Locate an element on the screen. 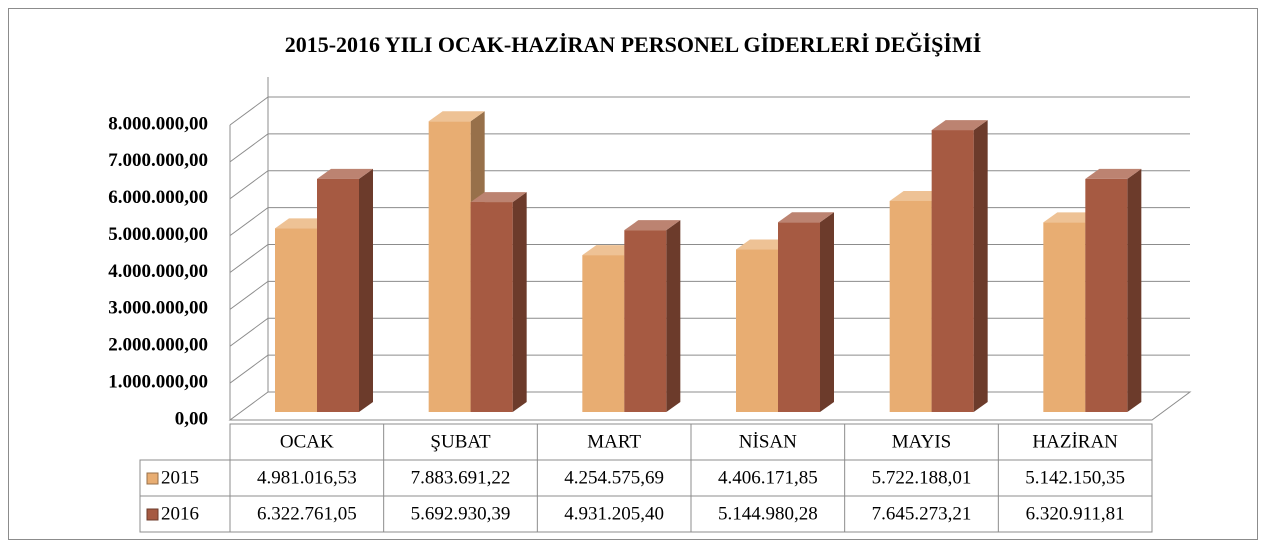 The height and width of the screenshot is (548, 1266). y-tick-label: 0,00 is located at coordinates (191, 418).